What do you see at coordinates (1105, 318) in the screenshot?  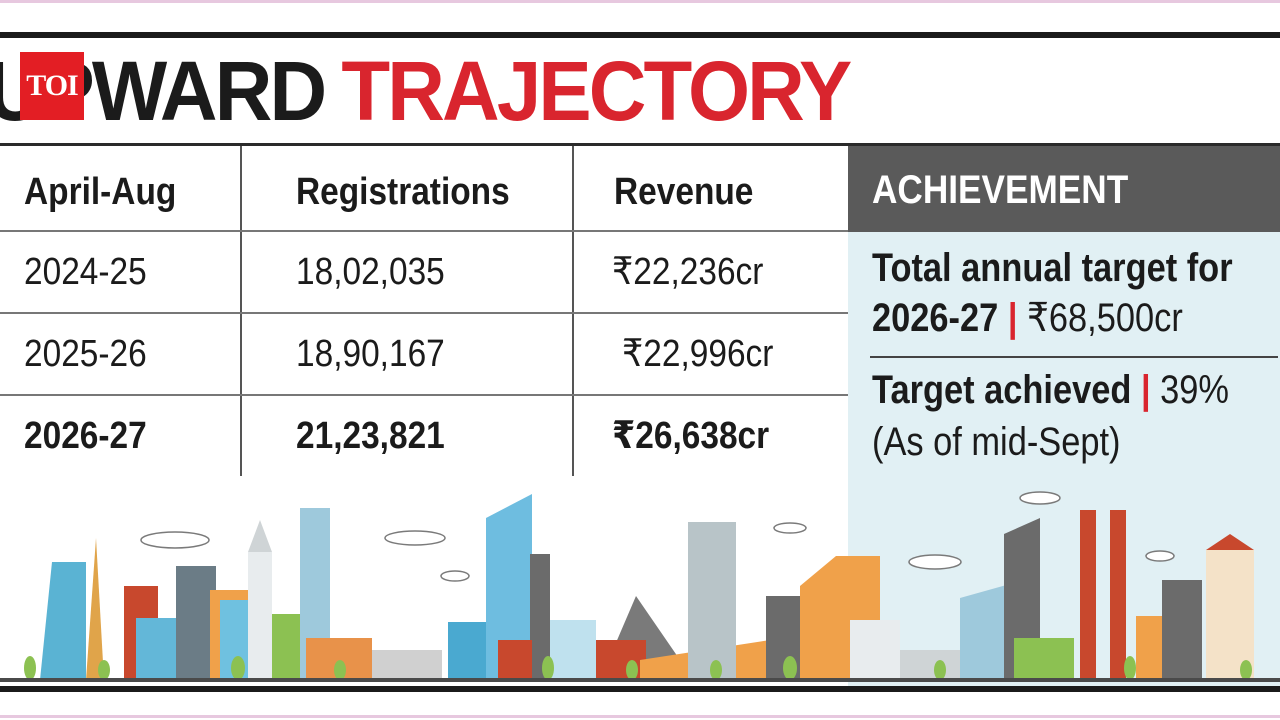 I see `target-value: ₹68,500cr` at bounding box center [1105, 318].